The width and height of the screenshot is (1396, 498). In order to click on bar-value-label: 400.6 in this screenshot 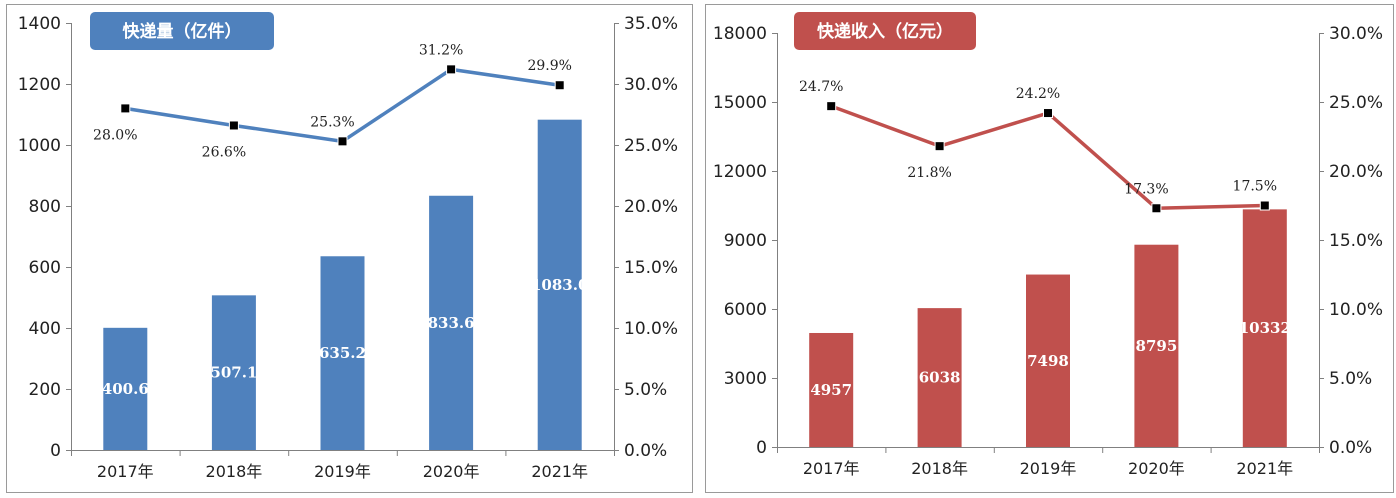, I will do `click(125, 389)`.